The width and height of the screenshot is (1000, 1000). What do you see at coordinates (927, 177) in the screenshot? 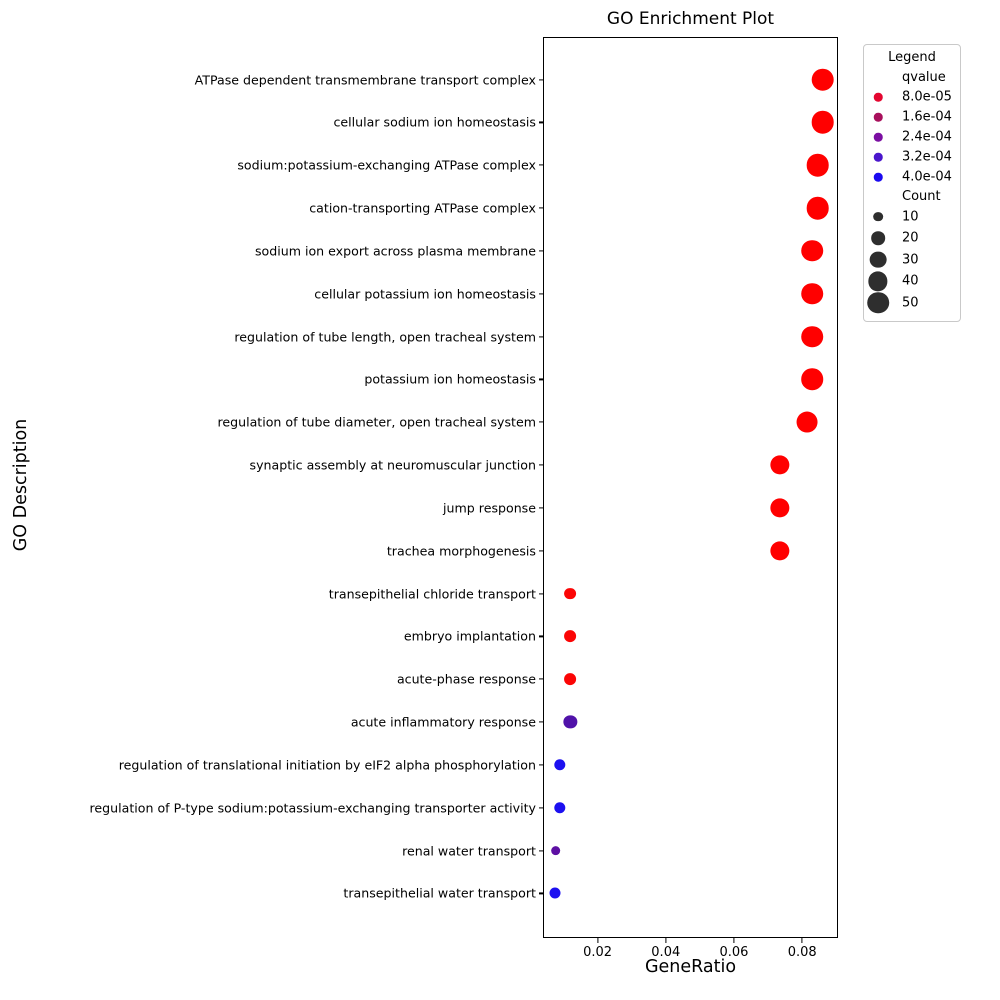
I see `legend-entry-label: 4.0e-04` at bounding box center [927, 177].